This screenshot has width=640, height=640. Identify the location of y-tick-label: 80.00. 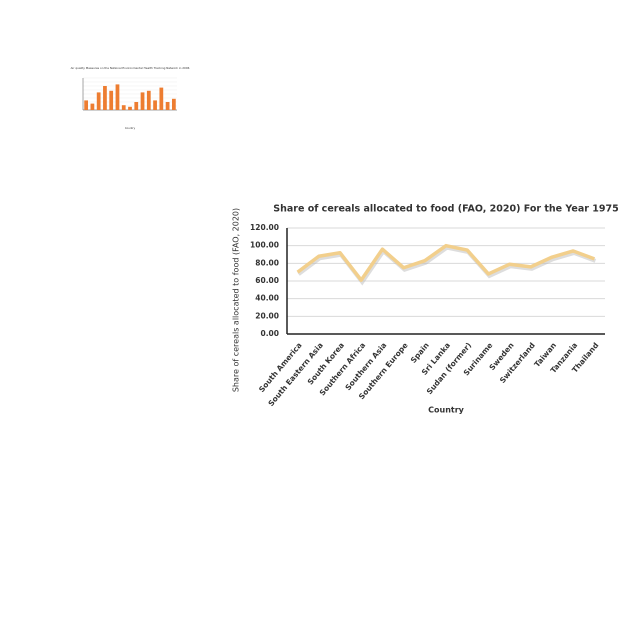
(267, 262).